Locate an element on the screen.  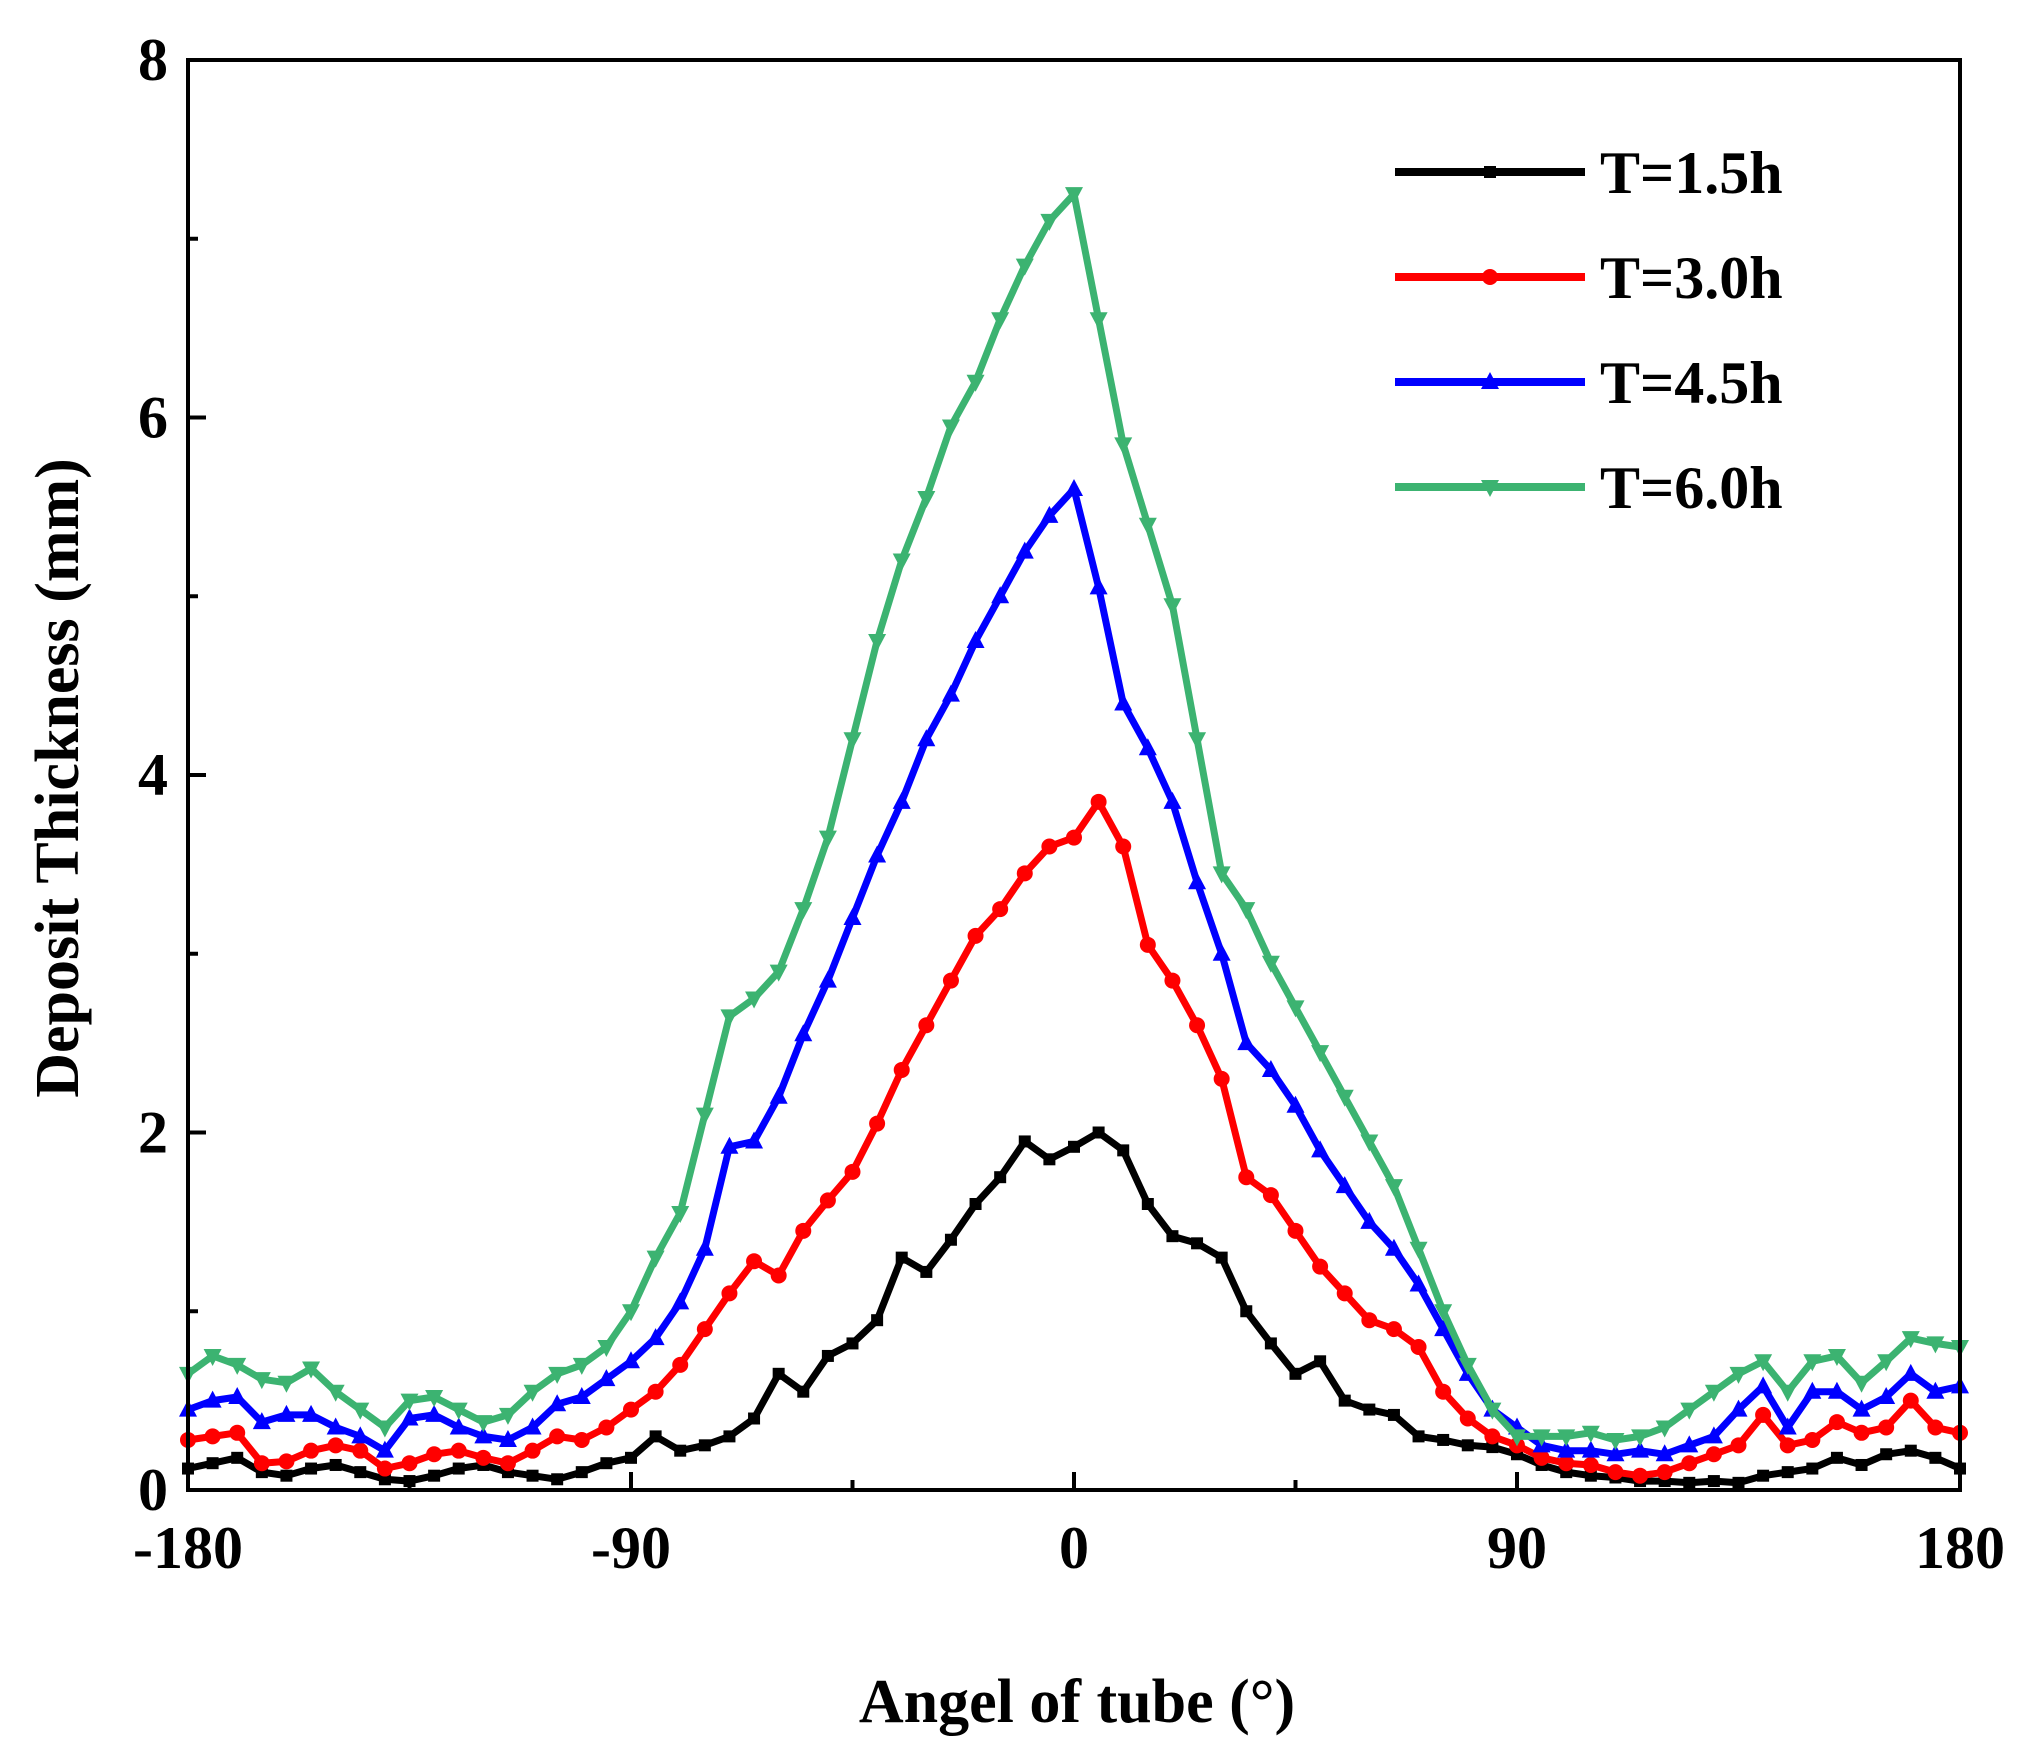
legend-label: T=4.5h is located at coordinates (1691, 383).